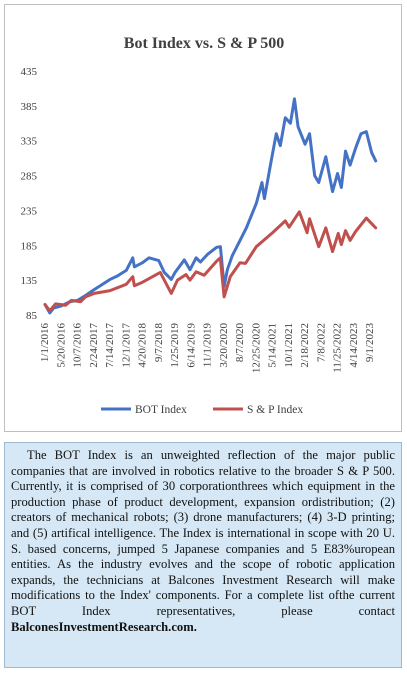 The image size is (407, 680). What do you see at coordinates (256, 348) in the screenshot?
I see `x-tick-label: 12/25/2020` at bounding box center [256, 348].